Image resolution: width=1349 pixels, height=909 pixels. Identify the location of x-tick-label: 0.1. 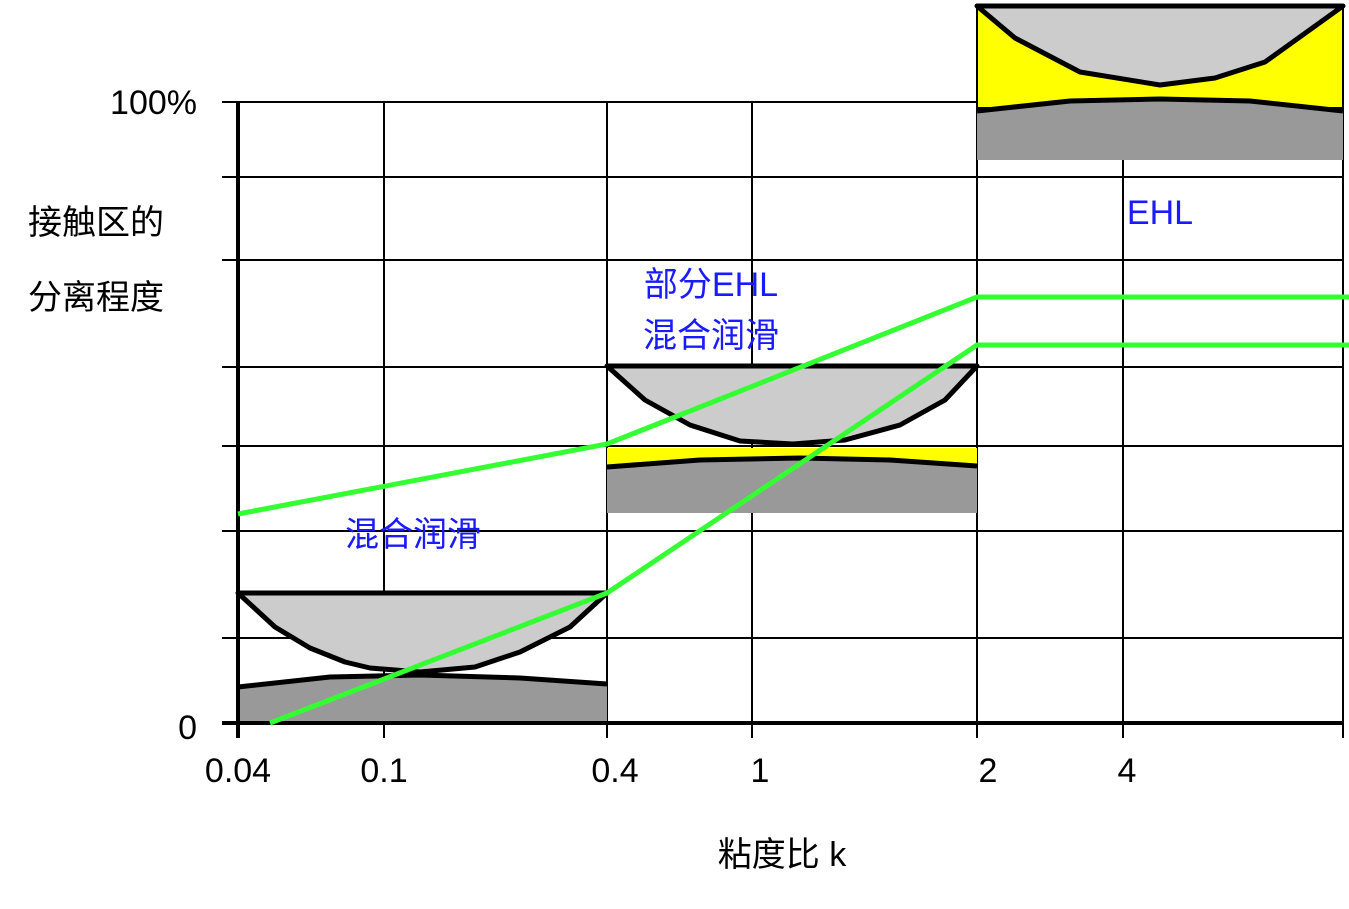
(383, 771).